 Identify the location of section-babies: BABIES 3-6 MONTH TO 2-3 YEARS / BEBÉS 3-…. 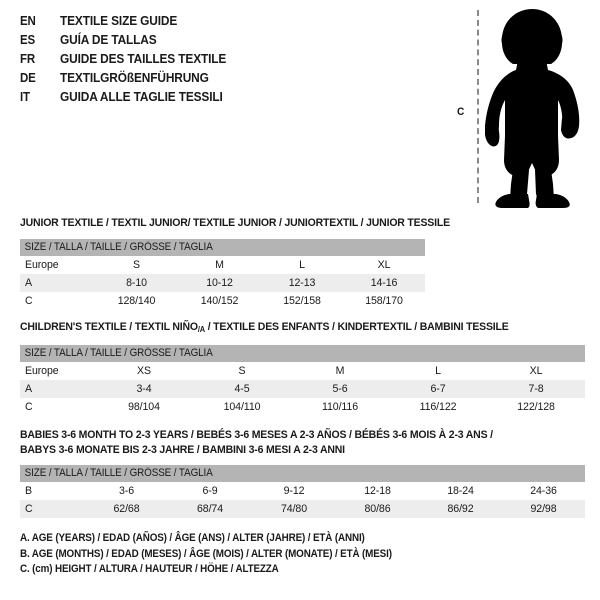
(303, 473).